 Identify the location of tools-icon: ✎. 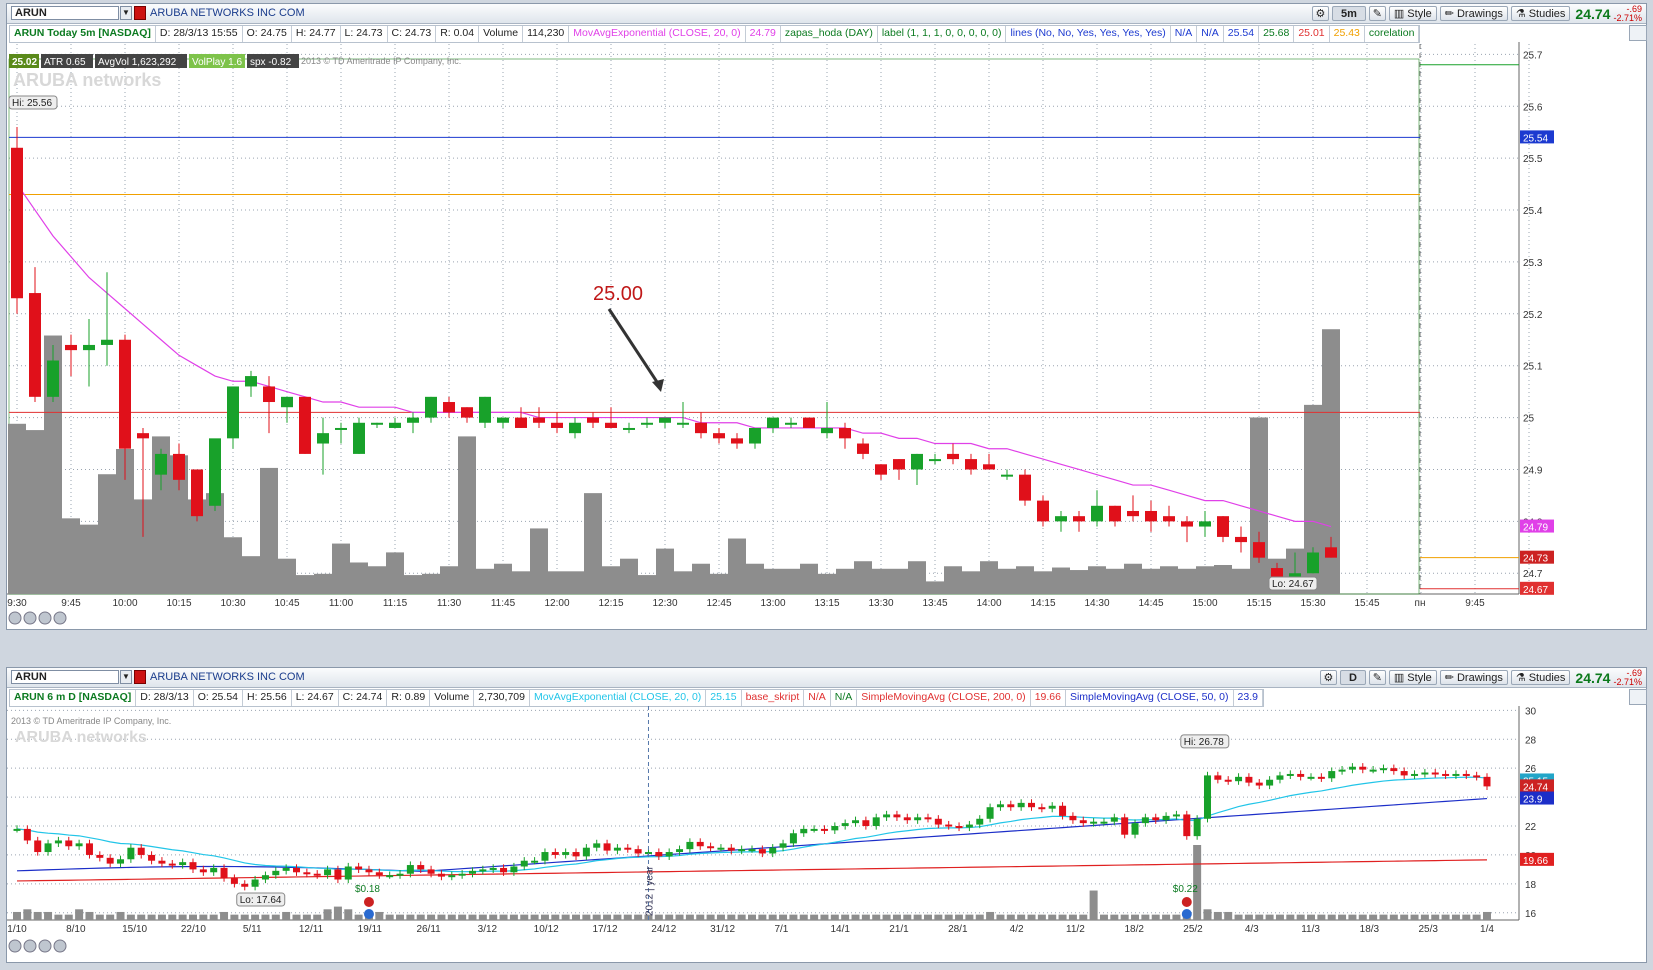
(1377, 13).